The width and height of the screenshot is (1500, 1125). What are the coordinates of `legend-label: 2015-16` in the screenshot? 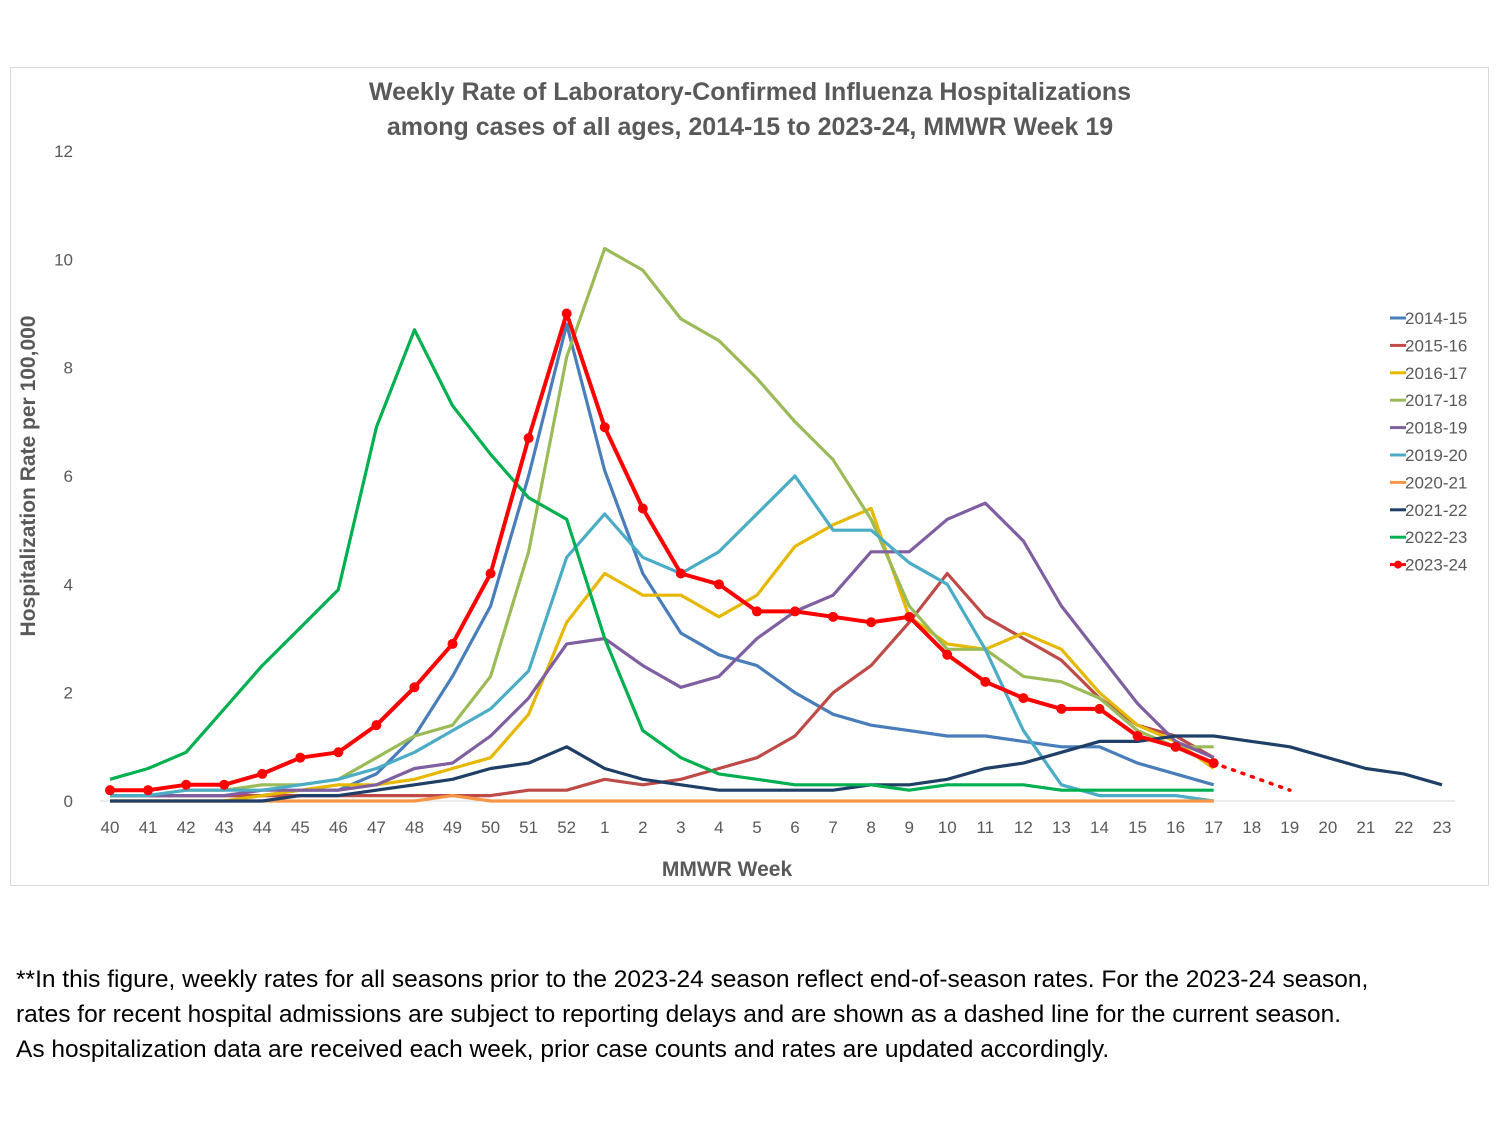 It's located at (1436, 345).